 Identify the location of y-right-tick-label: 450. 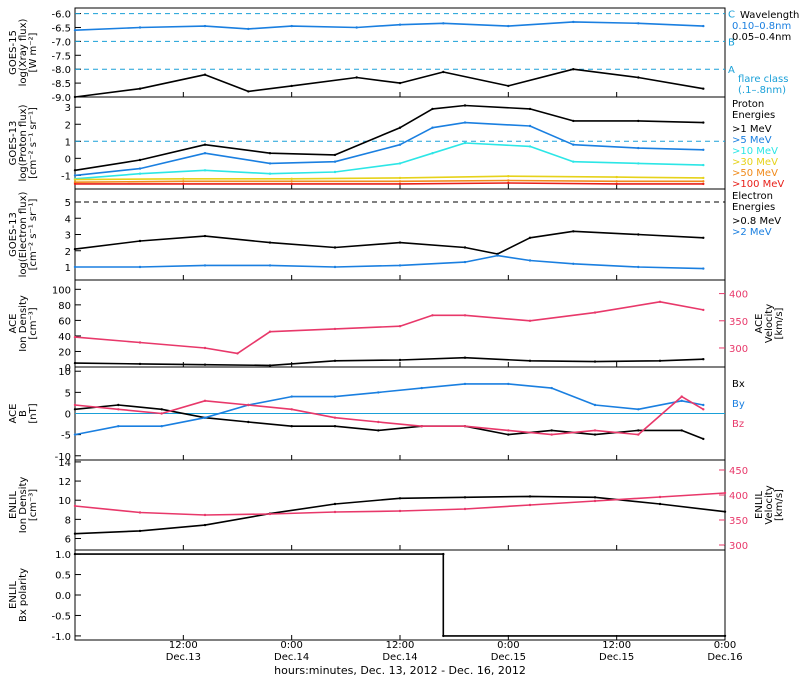
(738, 471).